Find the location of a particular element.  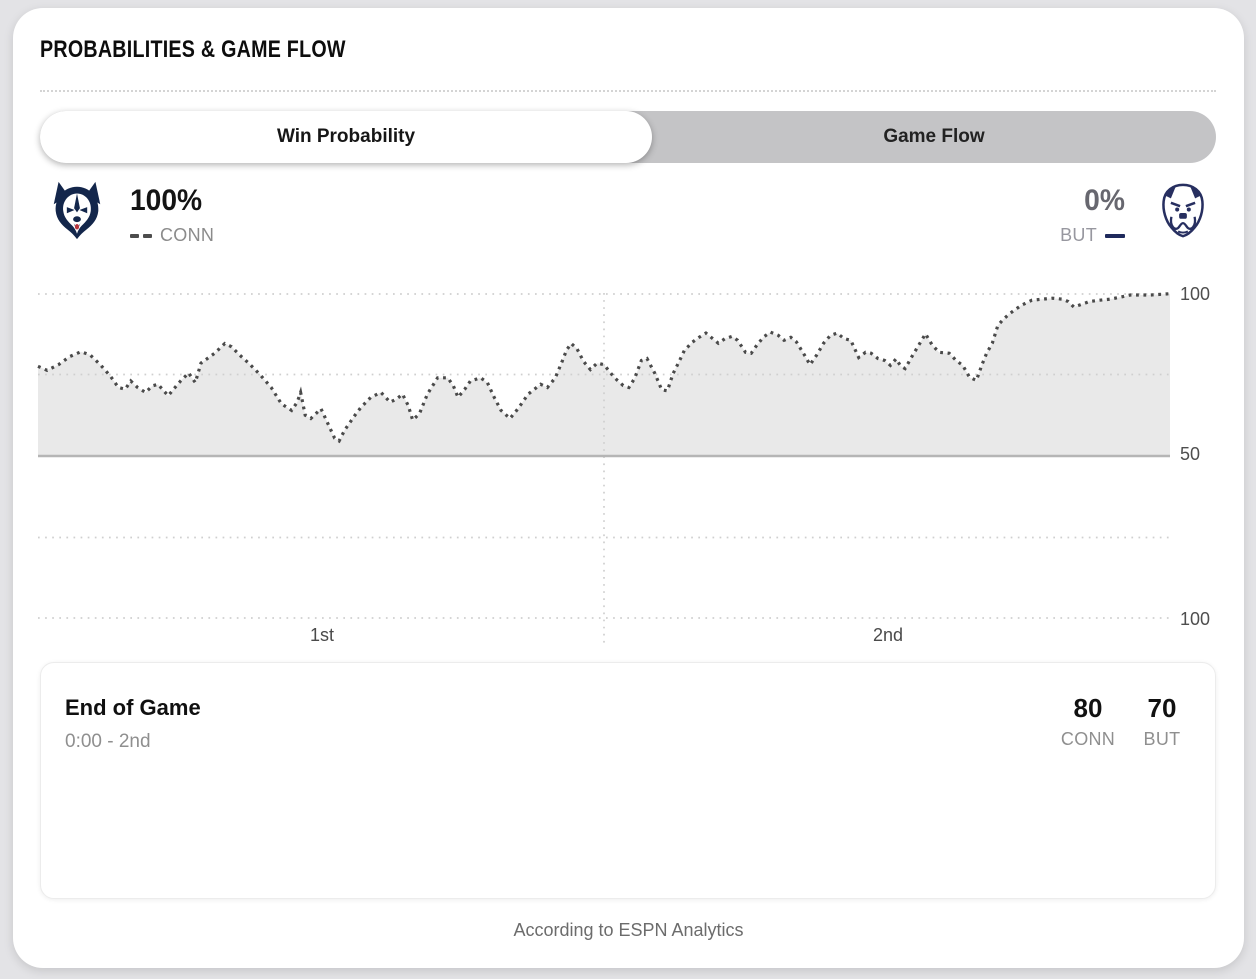

away-score: 70 is located at coordinates (1162, 708).